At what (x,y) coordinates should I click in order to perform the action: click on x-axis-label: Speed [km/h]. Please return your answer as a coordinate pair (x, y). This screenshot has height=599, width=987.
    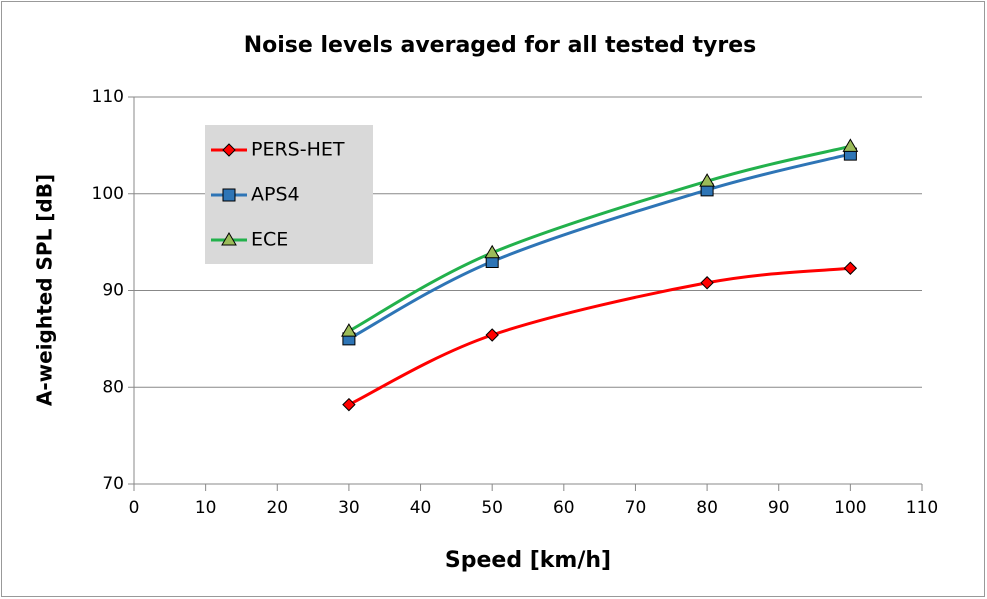
    Looking at the image, I should click on (528, 560).